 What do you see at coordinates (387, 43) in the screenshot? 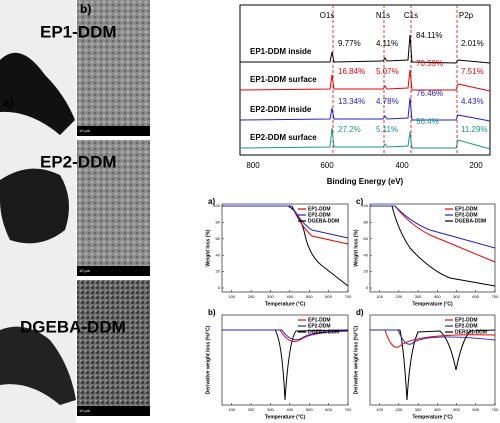
I see `percentage: 4.11%` at bounding box center [387, 43].